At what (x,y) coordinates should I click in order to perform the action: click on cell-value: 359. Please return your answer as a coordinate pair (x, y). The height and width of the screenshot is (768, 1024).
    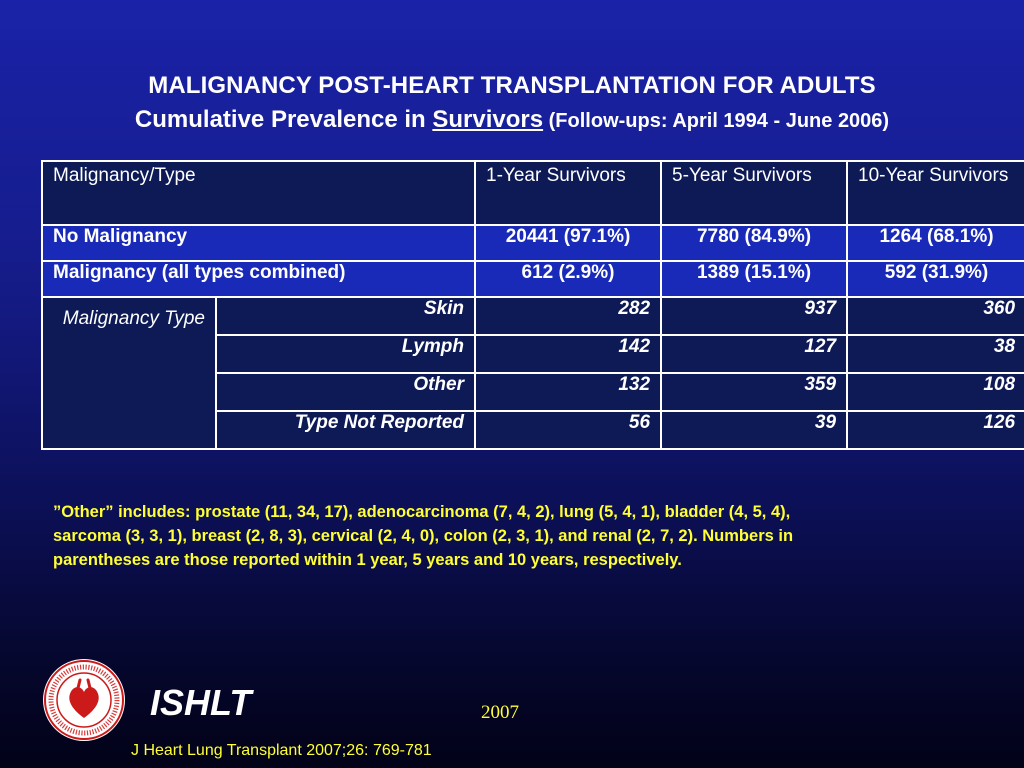
    Looking at the image, I should click on (754, 392).